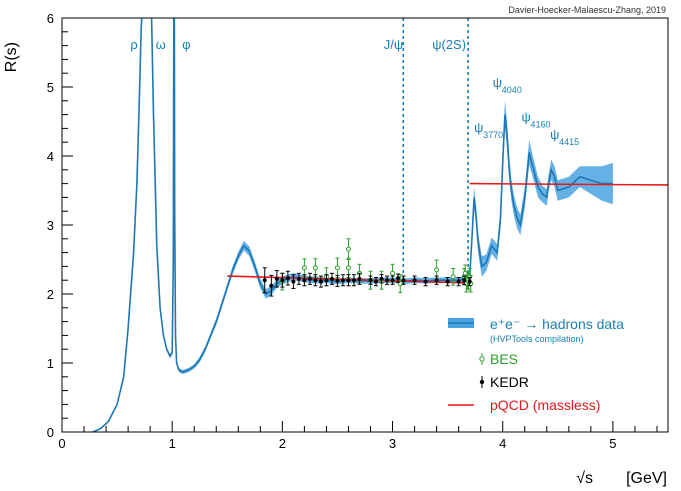 This screenshot has height=491, width=681. I want to click on legend-bes-marker, so click(482, 359).